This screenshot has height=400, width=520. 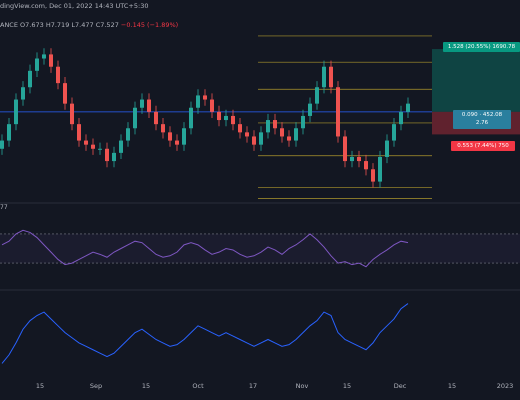 I want to click on x-tick-9: 2023, so click(x=505, y=386).